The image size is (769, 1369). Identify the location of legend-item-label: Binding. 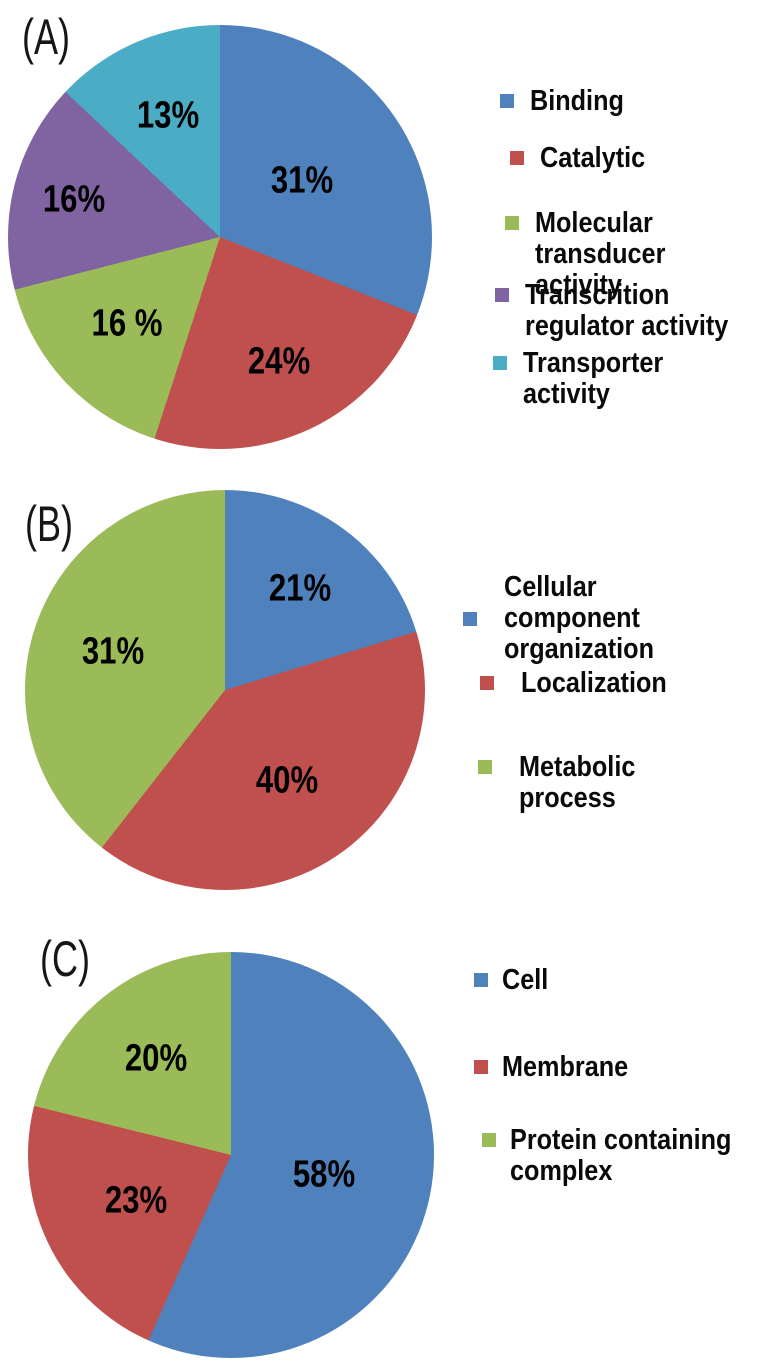
(577, 101).